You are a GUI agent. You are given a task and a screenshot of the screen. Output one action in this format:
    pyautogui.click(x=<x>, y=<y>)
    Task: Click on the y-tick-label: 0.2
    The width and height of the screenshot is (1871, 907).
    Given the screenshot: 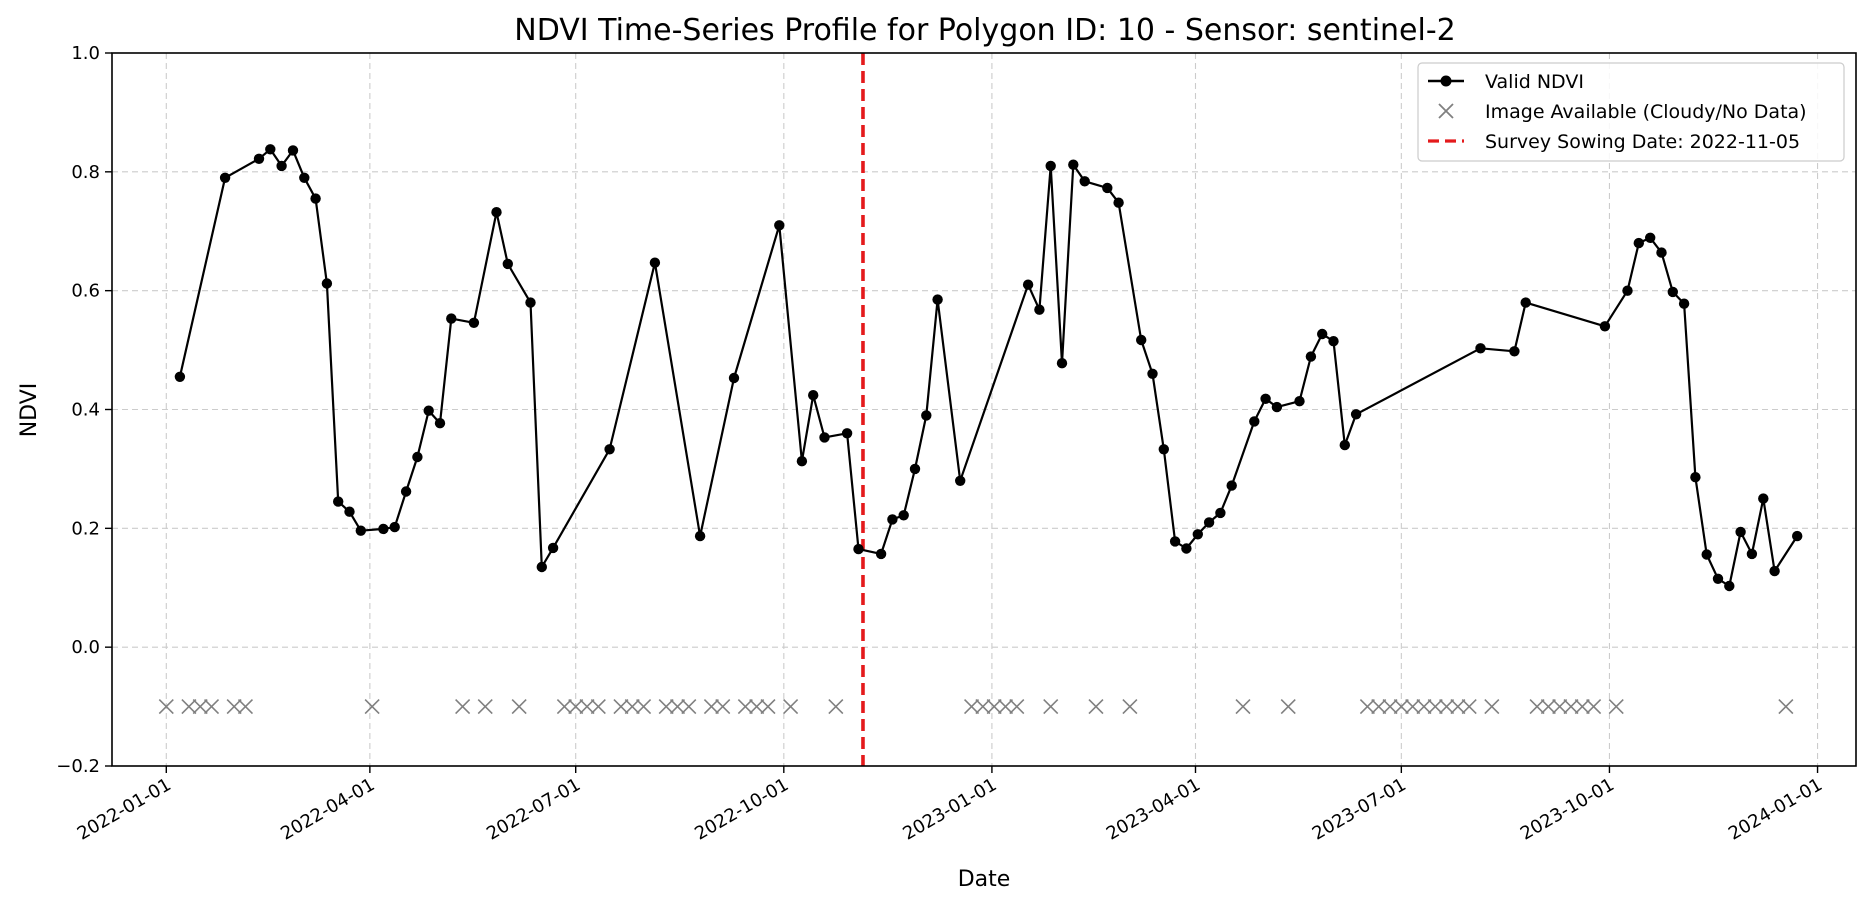 What is the action you would take?
    pyautogui.click(x=85, y=528)
    